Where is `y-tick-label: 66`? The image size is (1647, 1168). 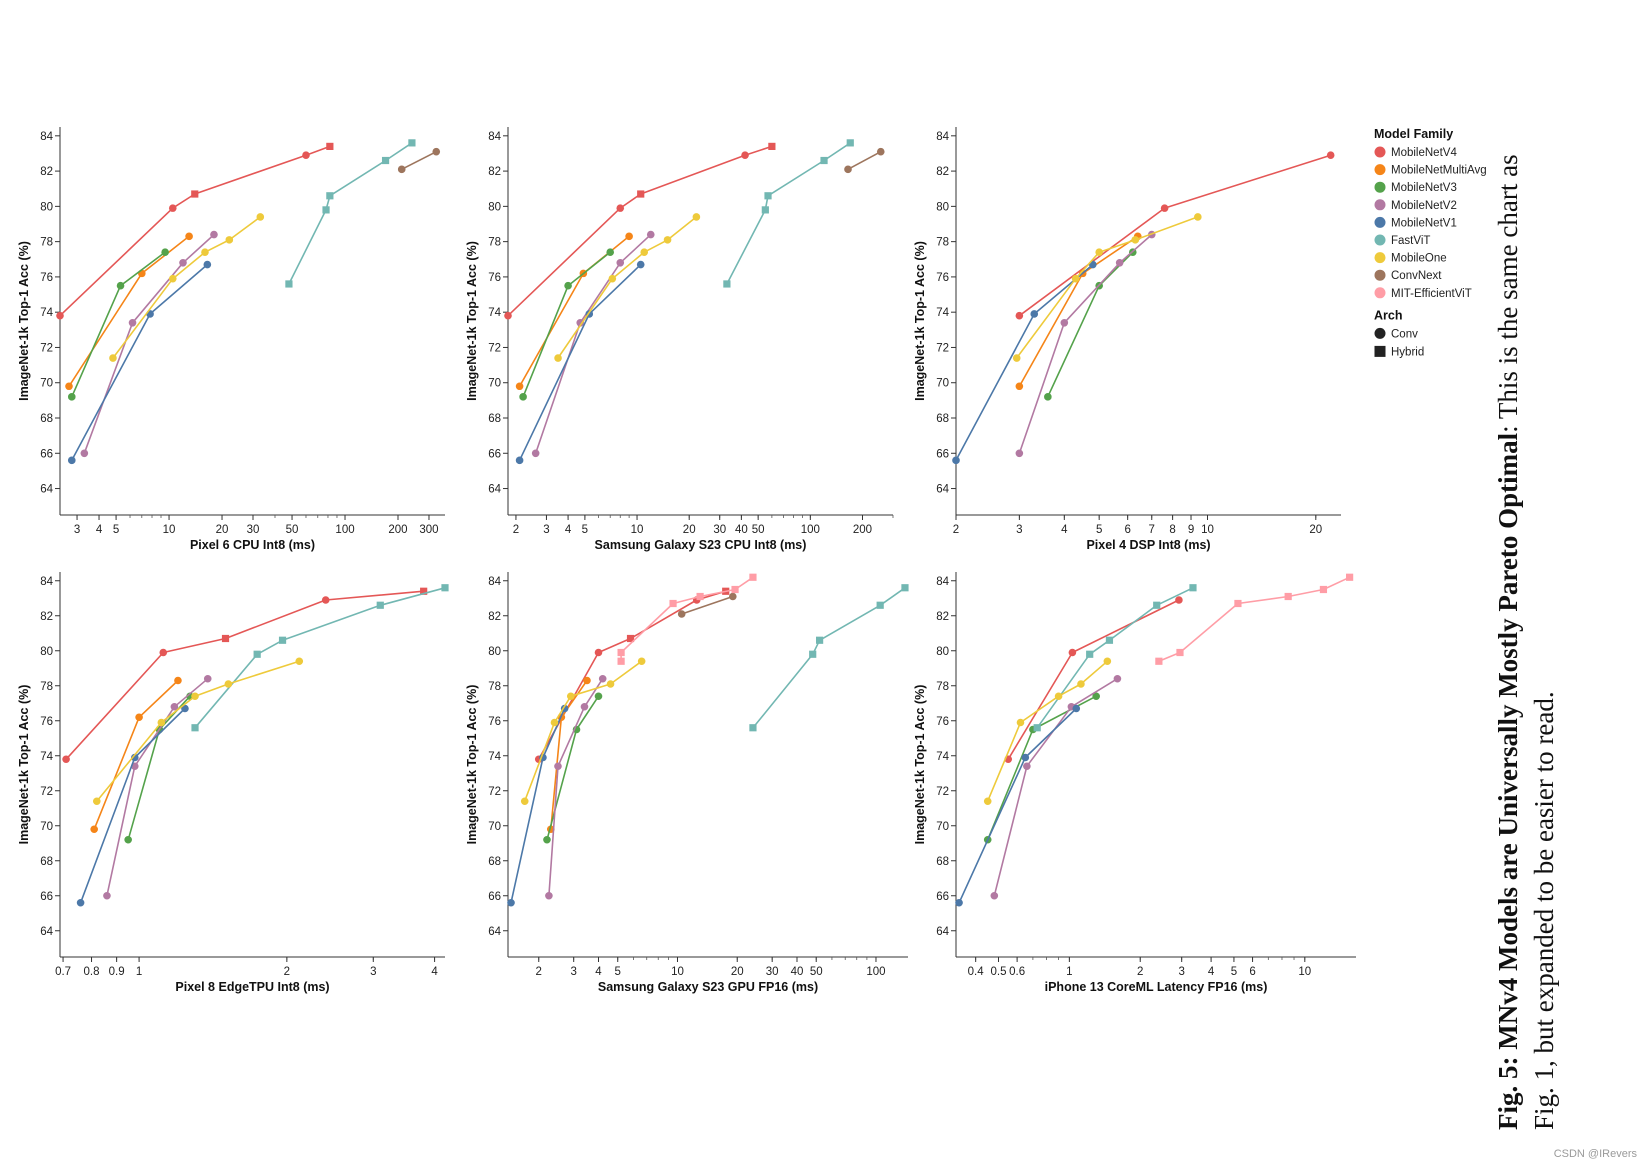
y-tick-label: 66 is located at coordinates (46, 454).